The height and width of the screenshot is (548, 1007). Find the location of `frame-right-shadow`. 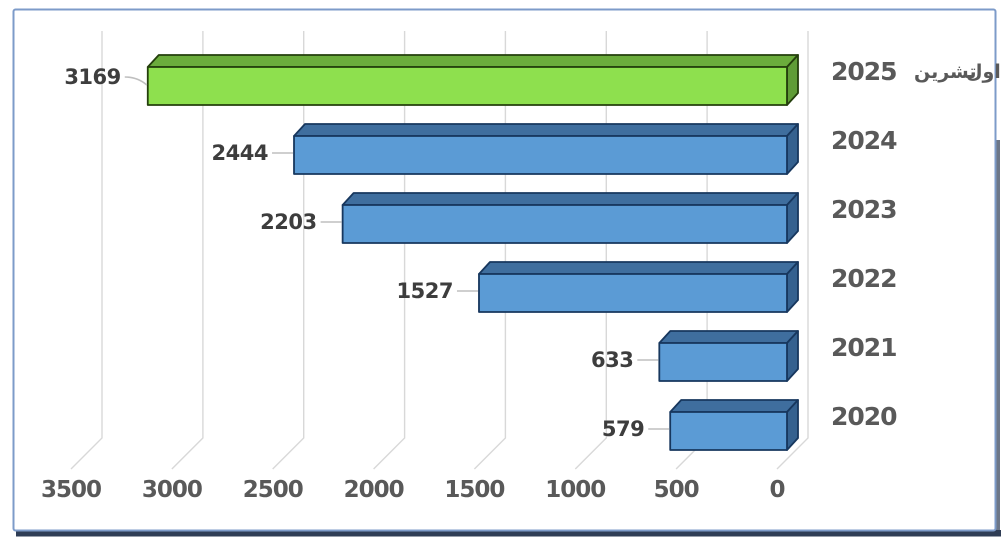

frame-right-shadow is located at coordinates (998, 336).